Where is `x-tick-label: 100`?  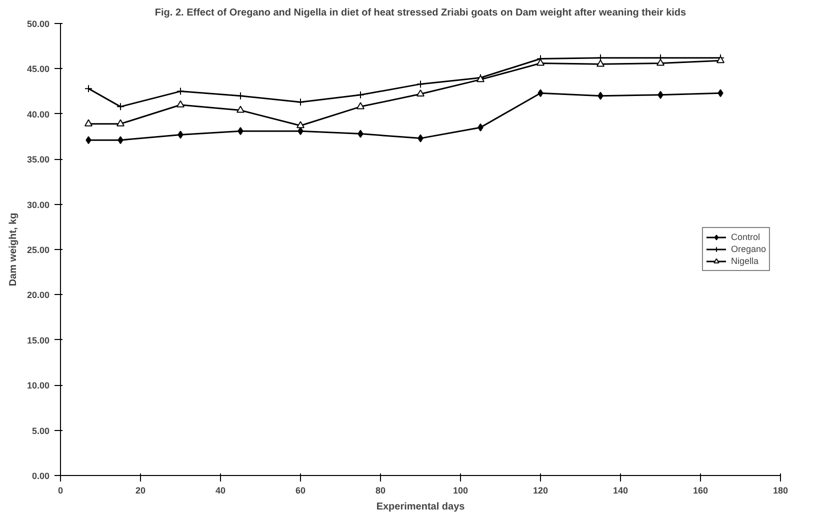 x-tick-label: 100 is located at coordinates (460, 491).